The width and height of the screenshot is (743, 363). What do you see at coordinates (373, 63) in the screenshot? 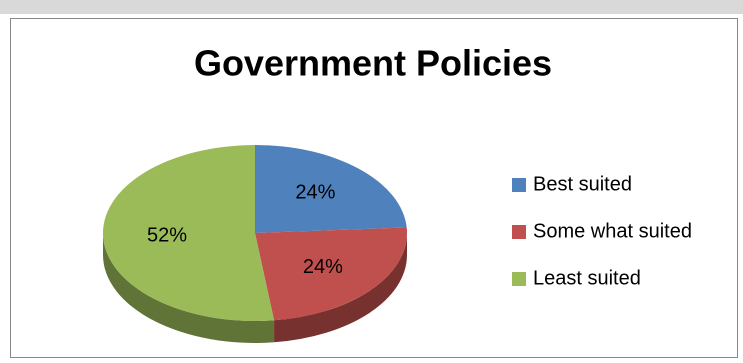
I see `chart-title: Government Policies` at bounding box center [373, 63].